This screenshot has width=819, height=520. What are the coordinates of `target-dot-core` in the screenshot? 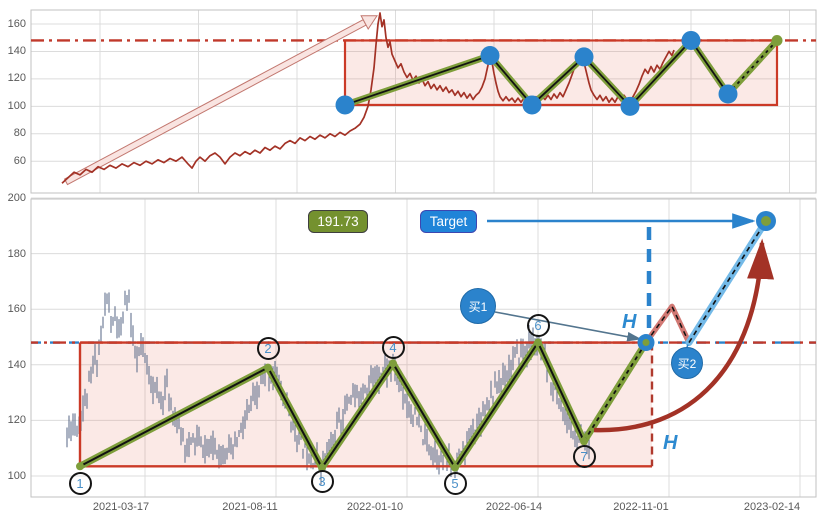 It's located at (766, 220).